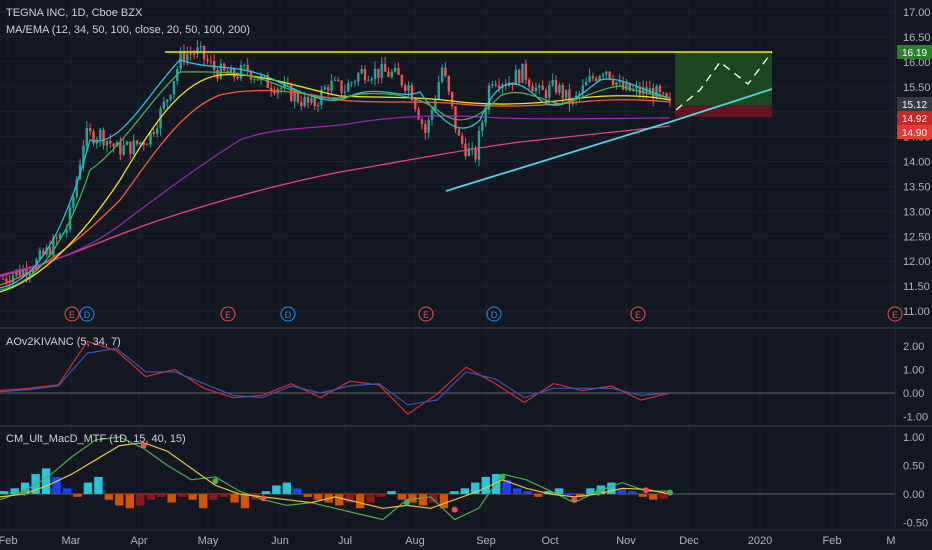 The height and width of the screenshot is (550, 932). Describe the element at coordinates (723, 78) in the screenshot. I see `target-zone` at that location.